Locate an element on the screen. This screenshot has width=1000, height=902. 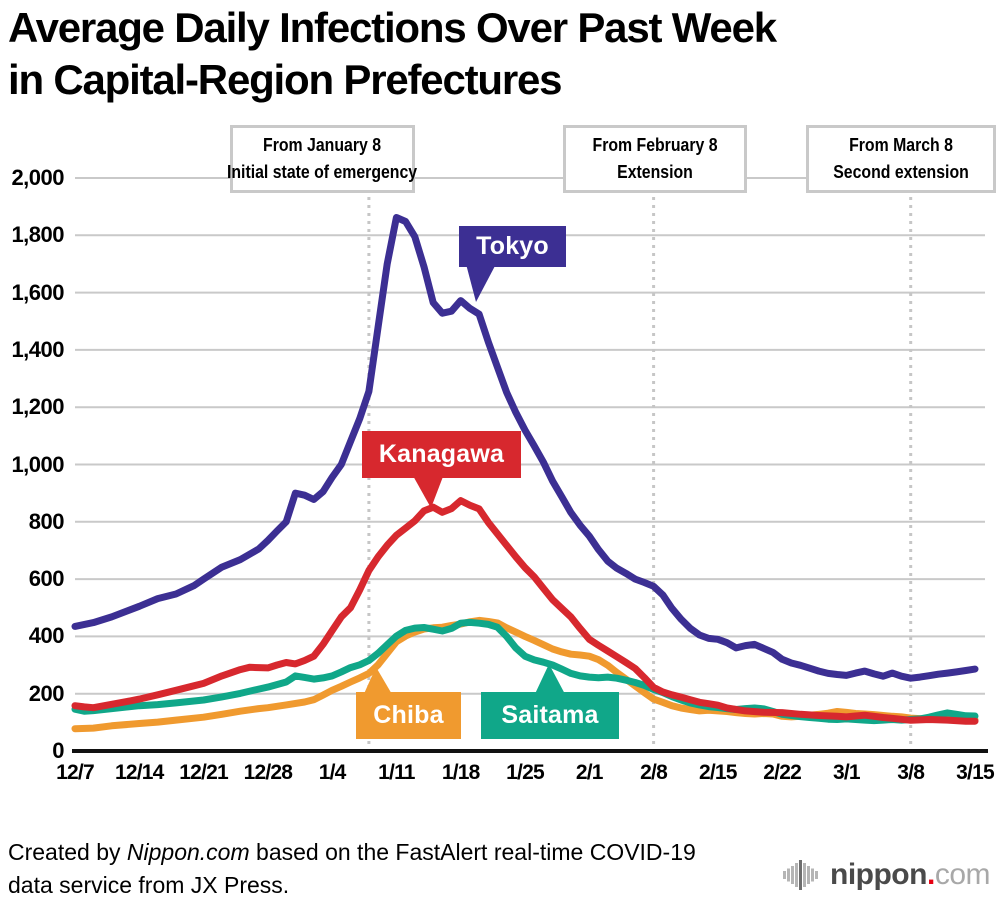
y-tick-label: 1,600 is located at coordinates (37, 292).